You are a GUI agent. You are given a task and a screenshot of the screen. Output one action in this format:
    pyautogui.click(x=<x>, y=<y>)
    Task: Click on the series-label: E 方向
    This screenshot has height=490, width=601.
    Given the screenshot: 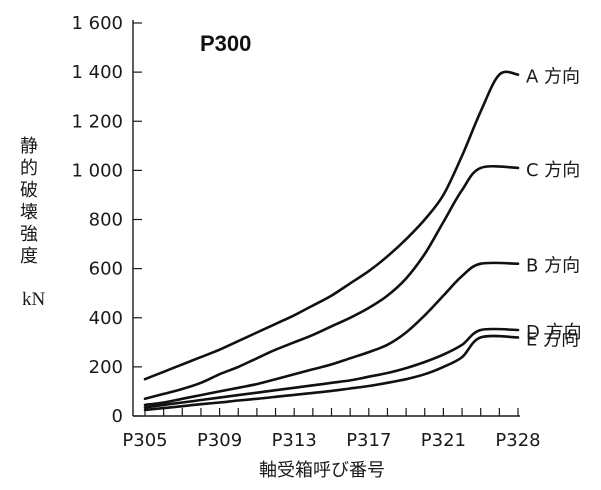 What is the action you would take?
    pyautogui.click(x=552, y=339)
    